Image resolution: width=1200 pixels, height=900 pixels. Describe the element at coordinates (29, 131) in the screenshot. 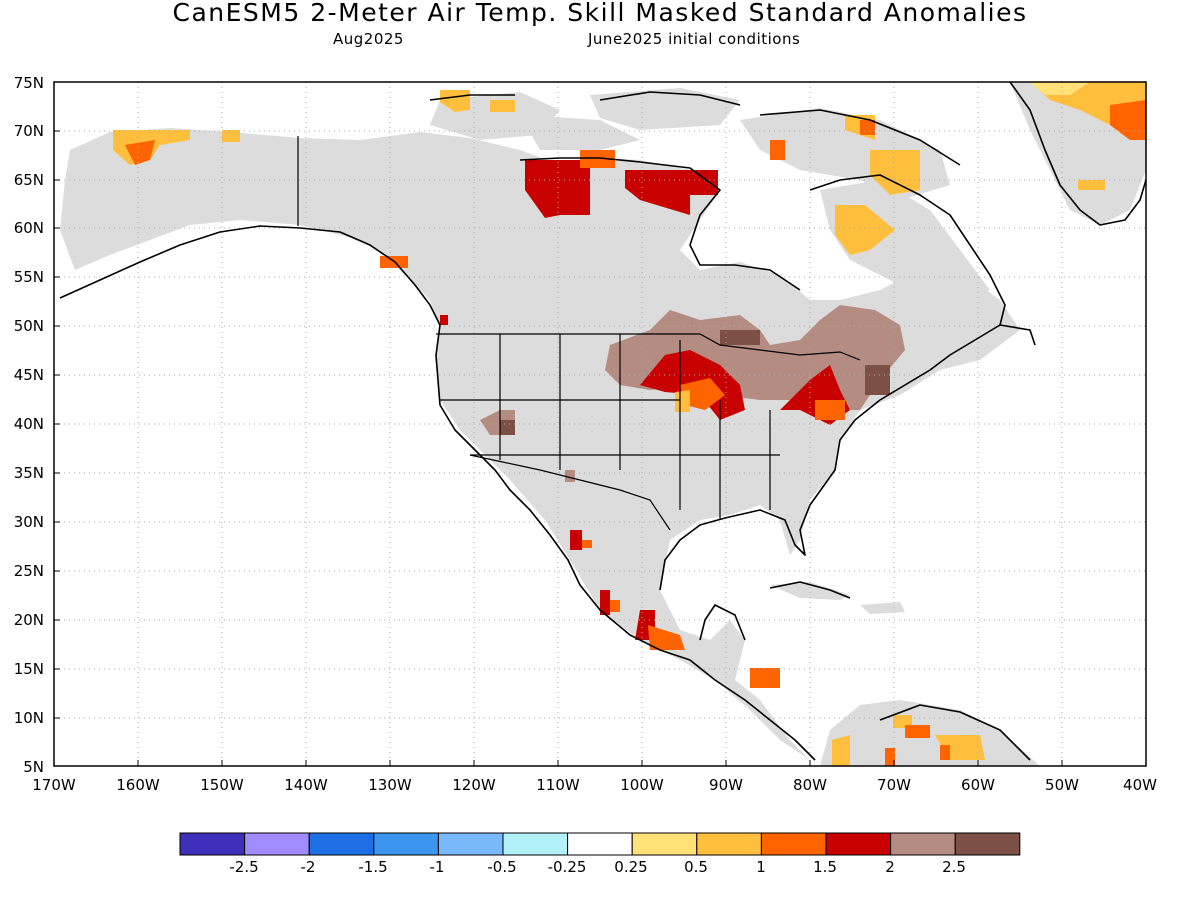

I see `lat-tick-70n: 70N` at that location.